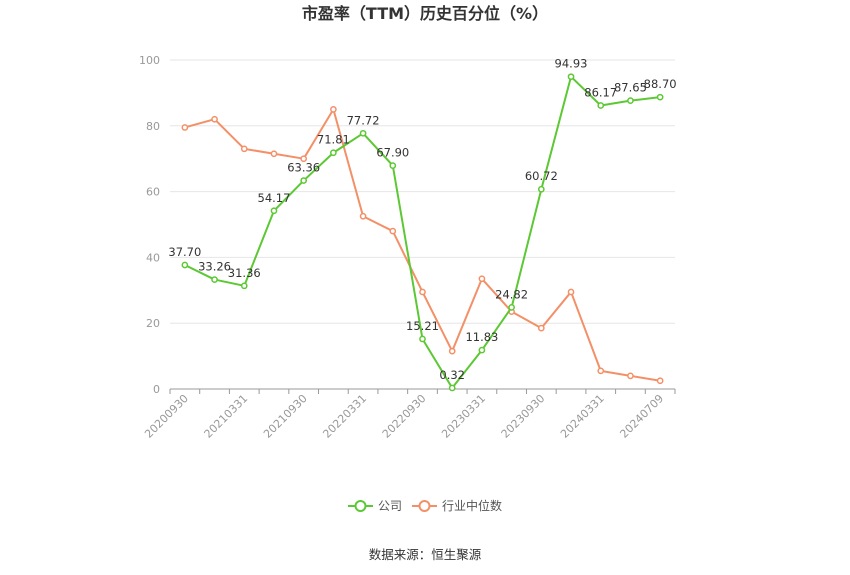  I want to click on y-tick-label-80: 80, so click(153, 126).